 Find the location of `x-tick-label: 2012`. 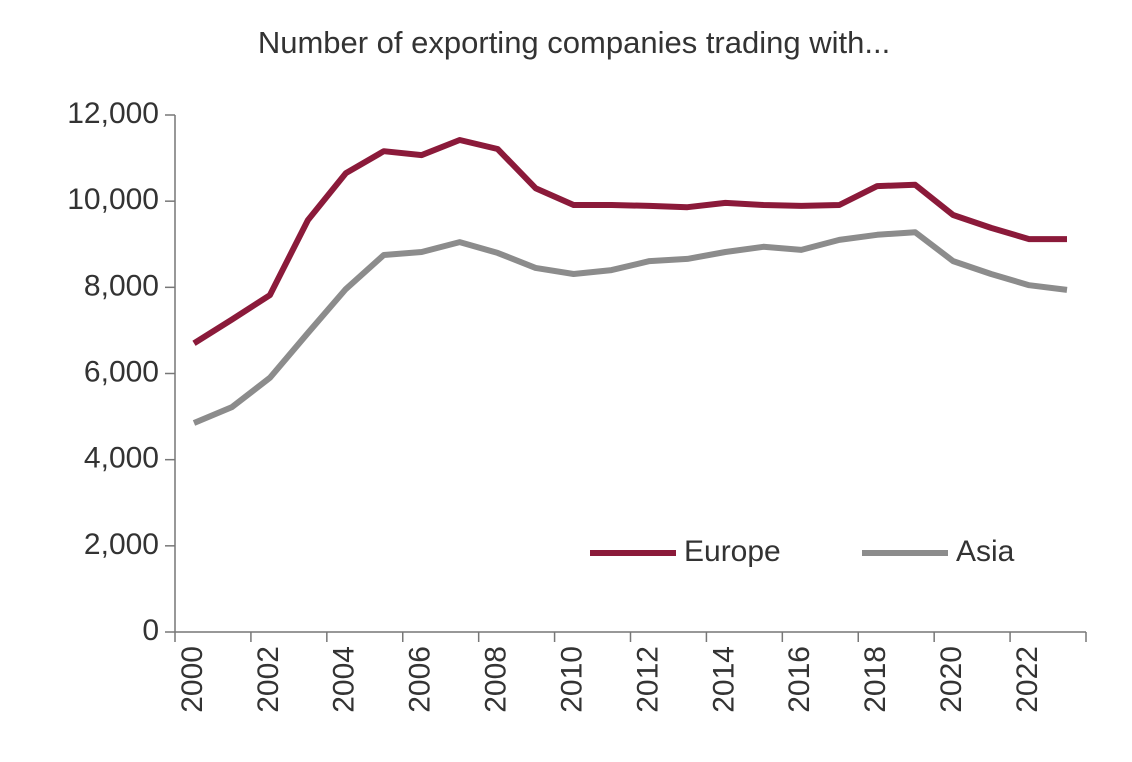

x-tick-label: 2012 is located at coordinates (647, 679).